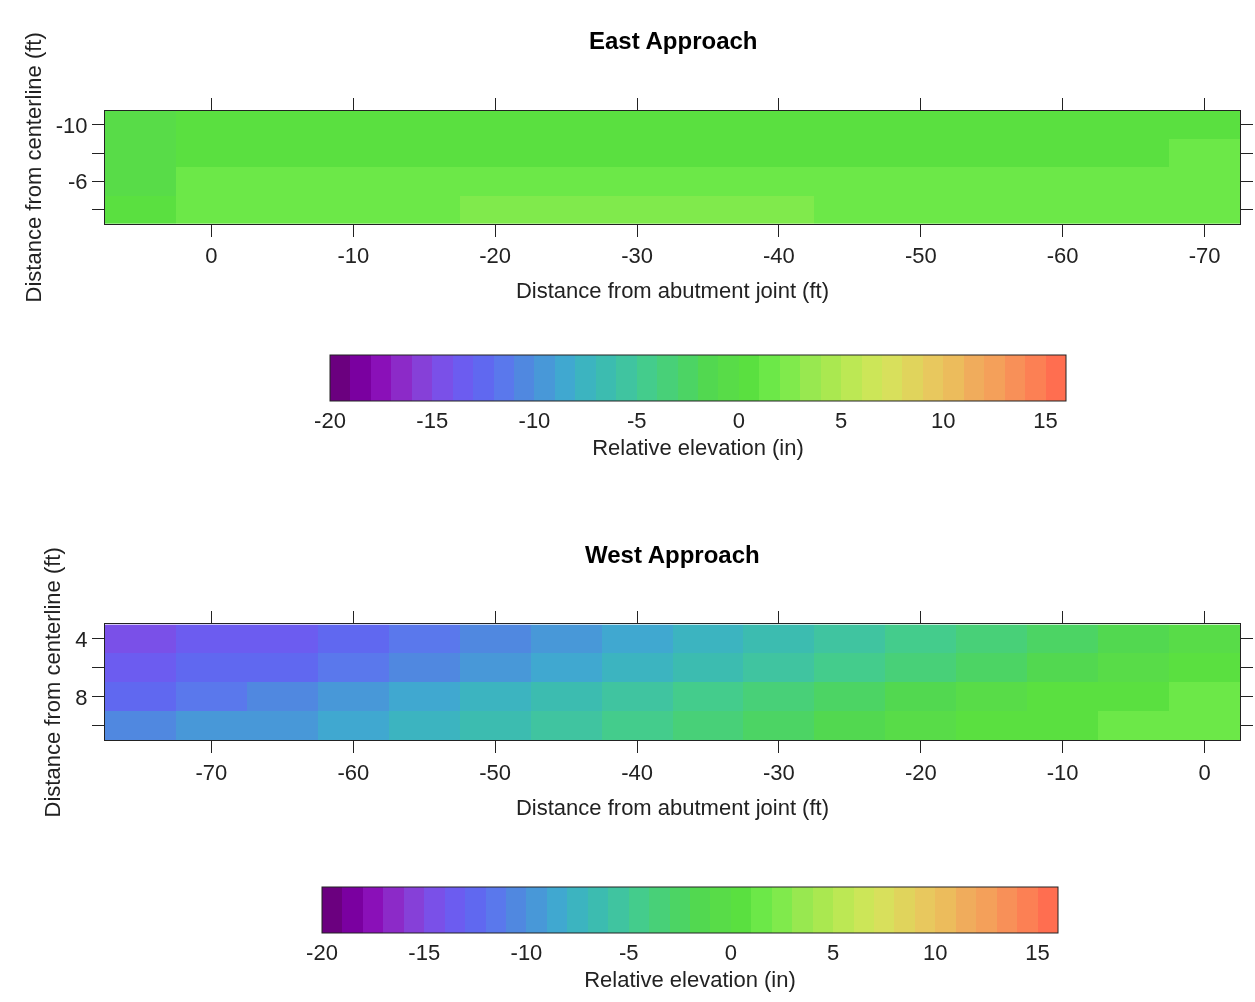  I want to click on y-tick-label: 4, so click(81, 639).